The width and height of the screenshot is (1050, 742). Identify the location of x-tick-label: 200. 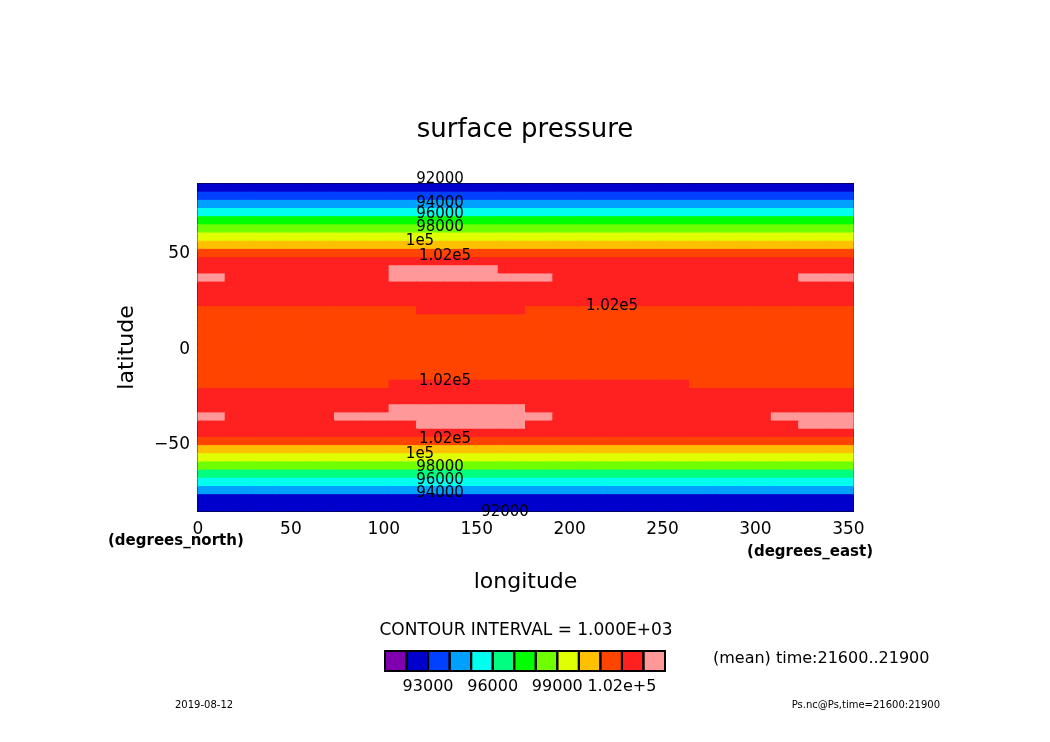
(569, 527).